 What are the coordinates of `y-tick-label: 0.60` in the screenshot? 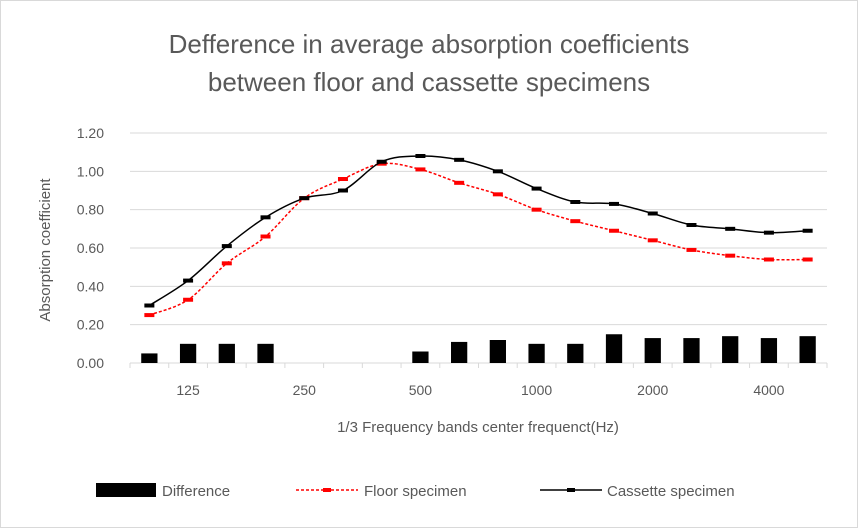 It's located at (90, 248).